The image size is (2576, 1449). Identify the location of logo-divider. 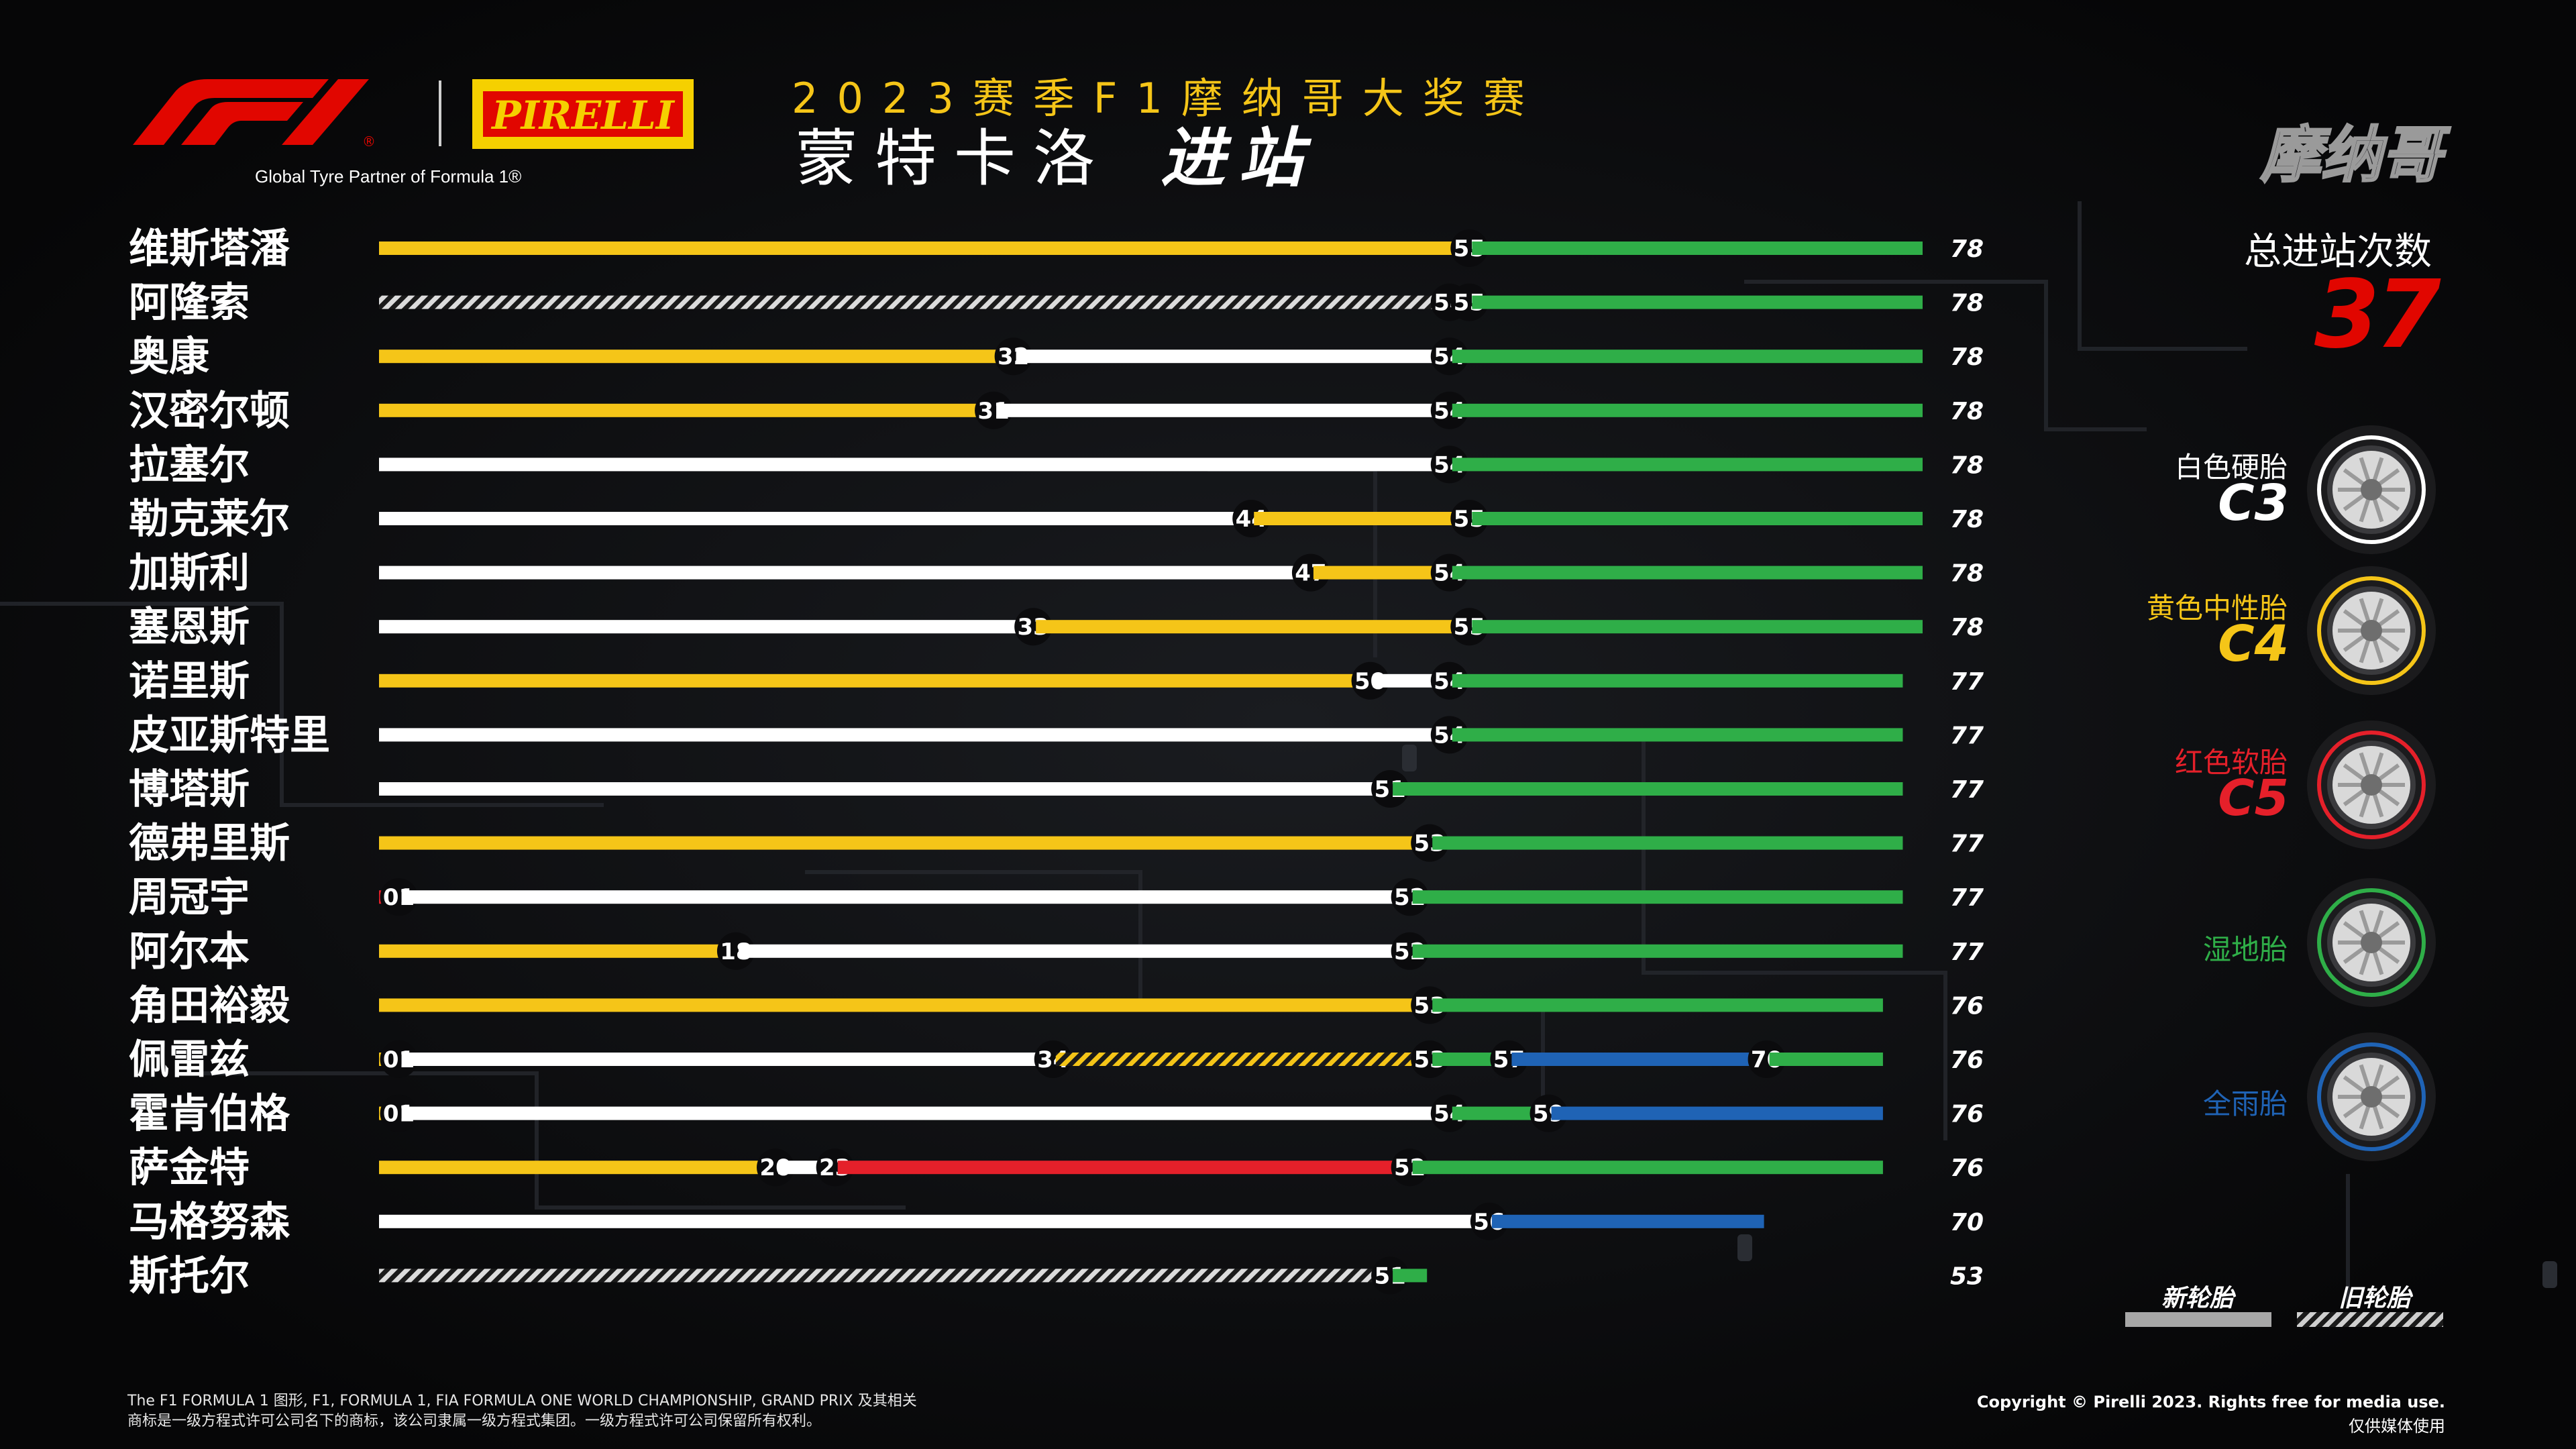
(440, 113).